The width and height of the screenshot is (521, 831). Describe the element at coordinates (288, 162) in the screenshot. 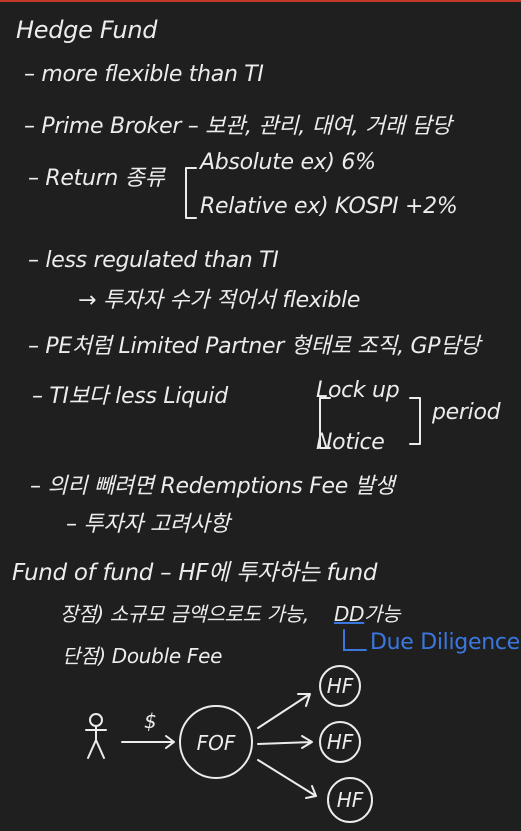

I see `return-absolute: Absolute ex) 6%` at that location.